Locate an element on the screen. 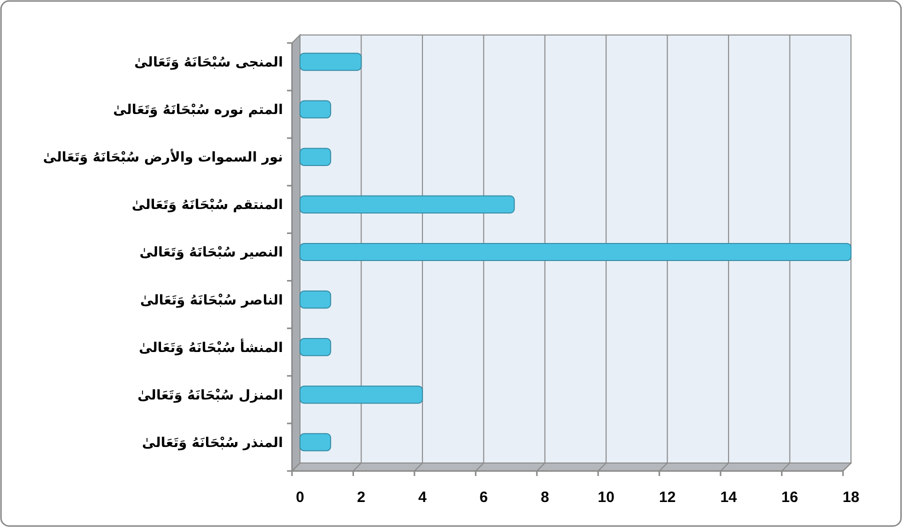  y-tick-label: المنجى سُبْحَانَهُ وَتَعَالىٰ is located at coordinates (208, 62).